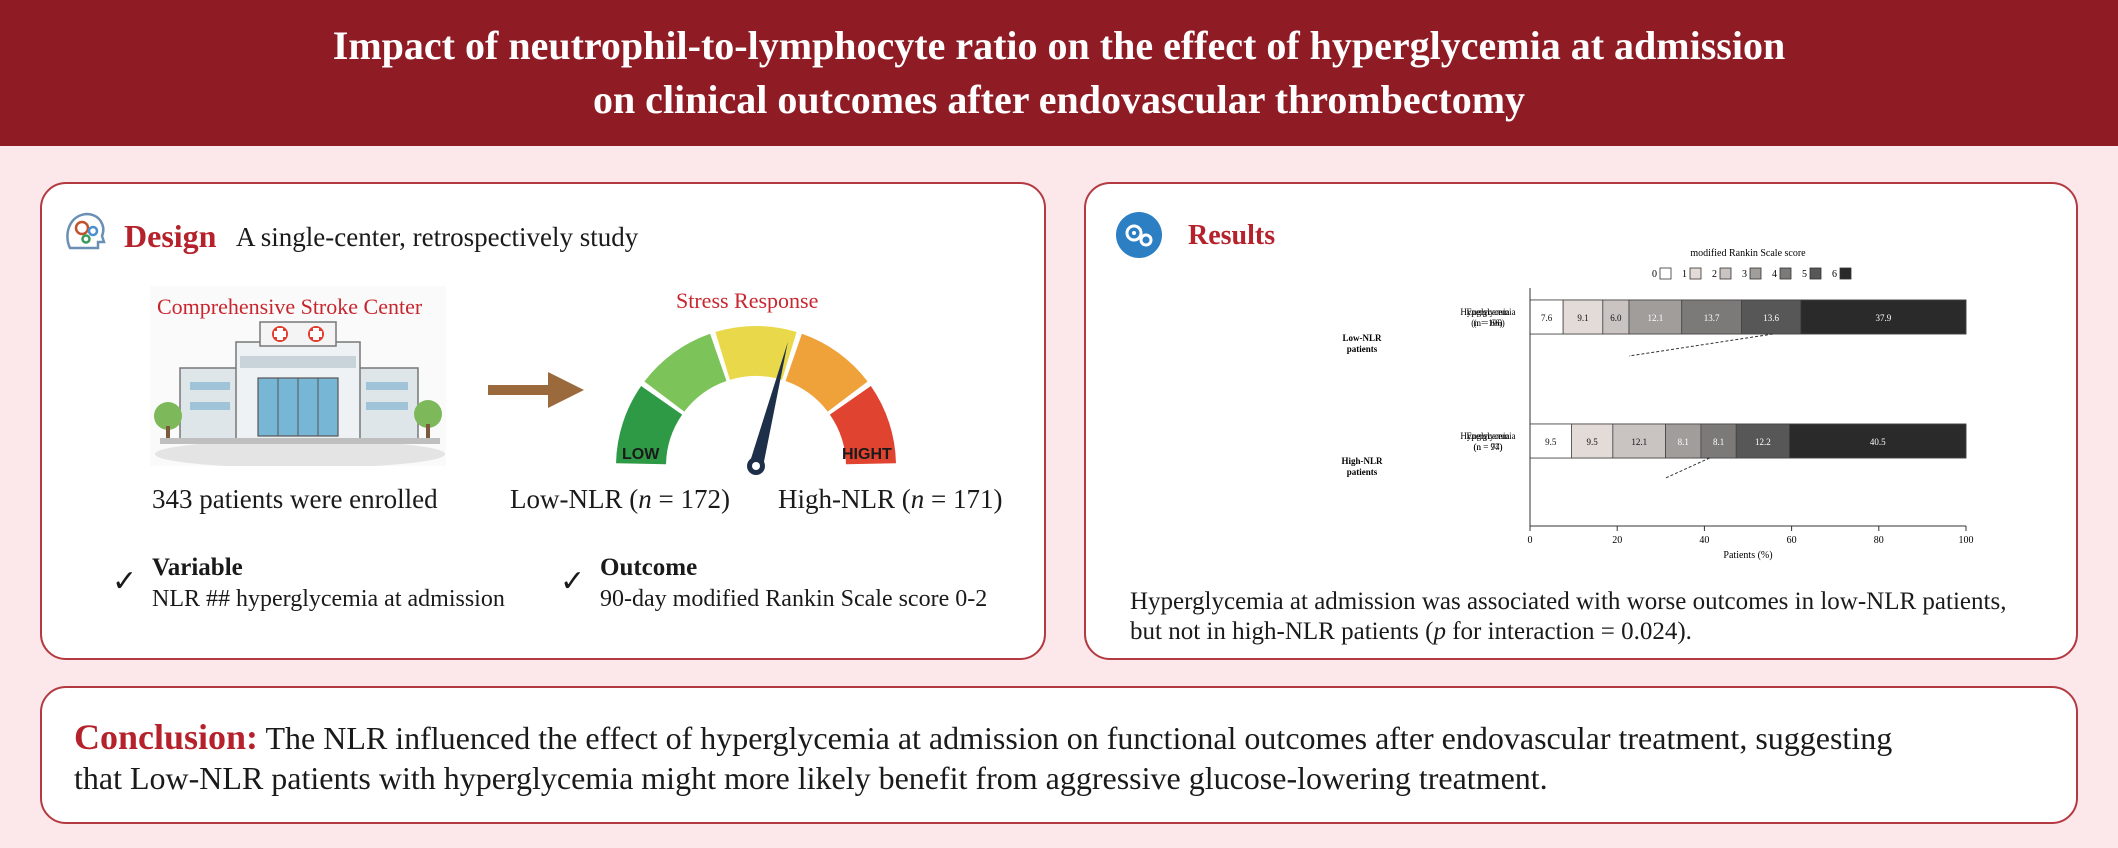 Image resolution: width=2118 pixels, height=848 pixels. What do you see at coordinates (890, 499) in the screenshot?
I see `high-nlr-group: High-NLR (n = 171)` at bounding box center [890, 499].